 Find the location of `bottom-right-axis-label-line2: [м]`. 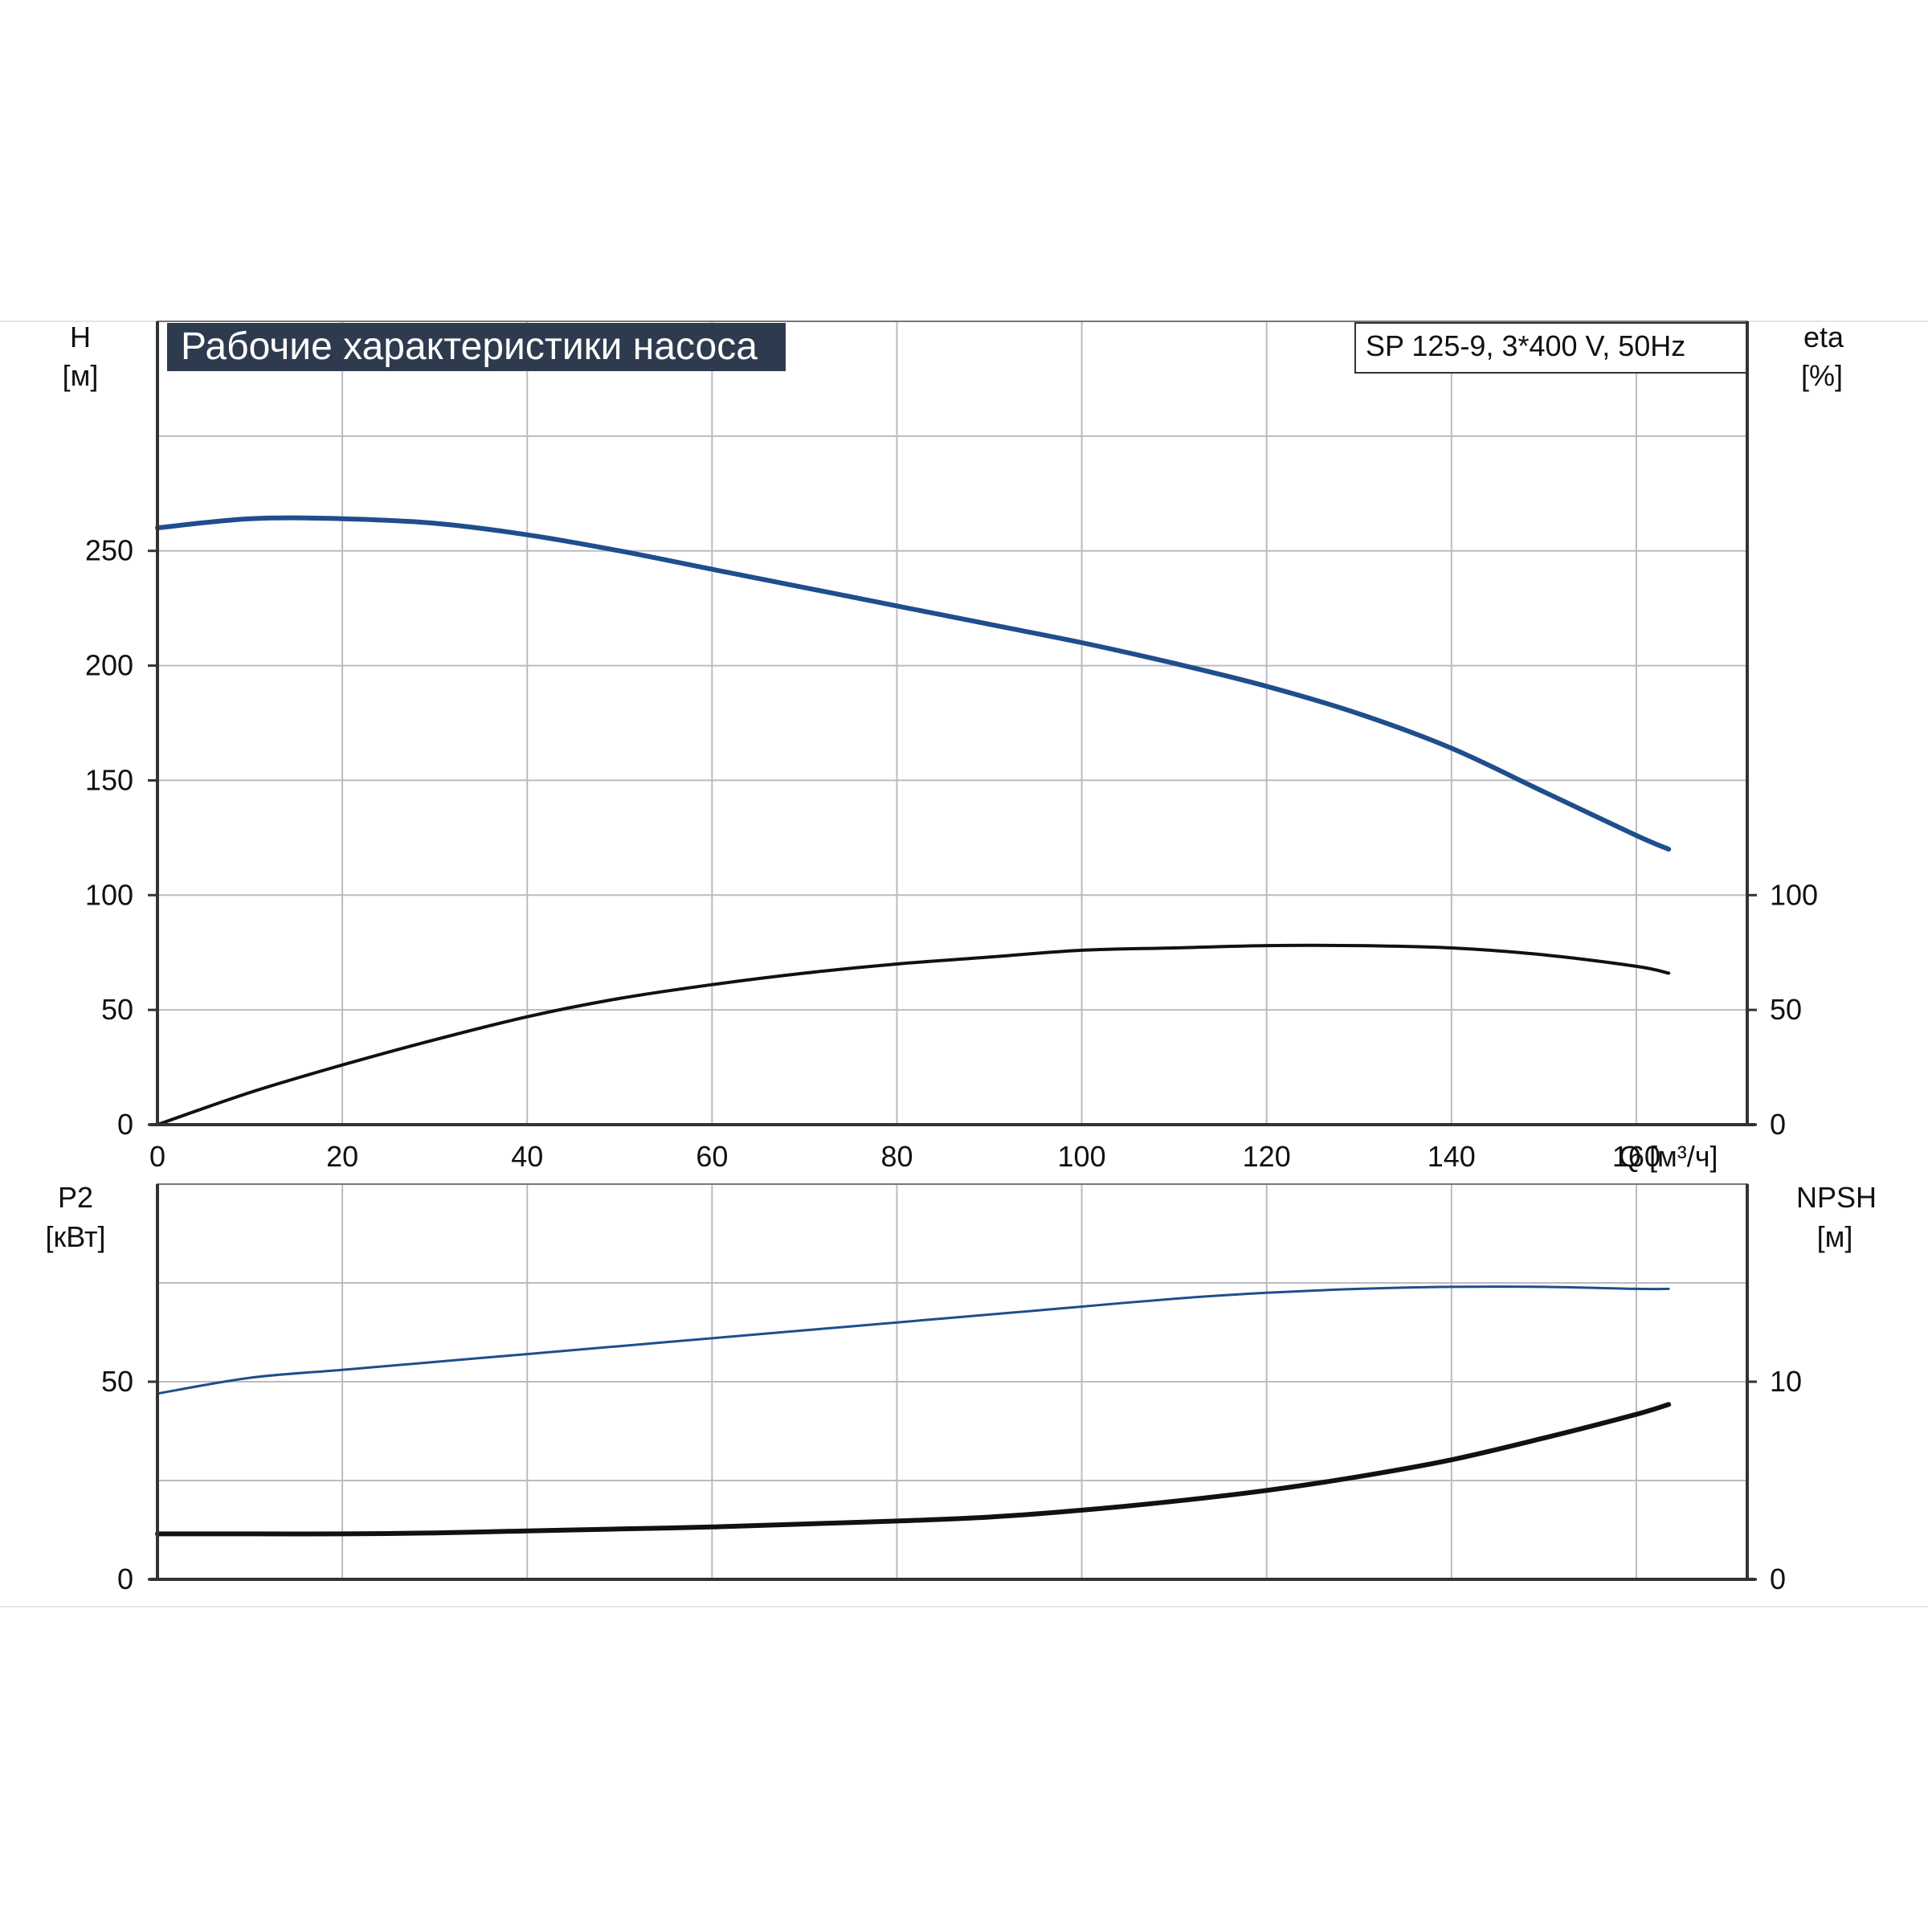

bottom-right-axis-label-line2: [м] is located at coordinates (1835, 1237).